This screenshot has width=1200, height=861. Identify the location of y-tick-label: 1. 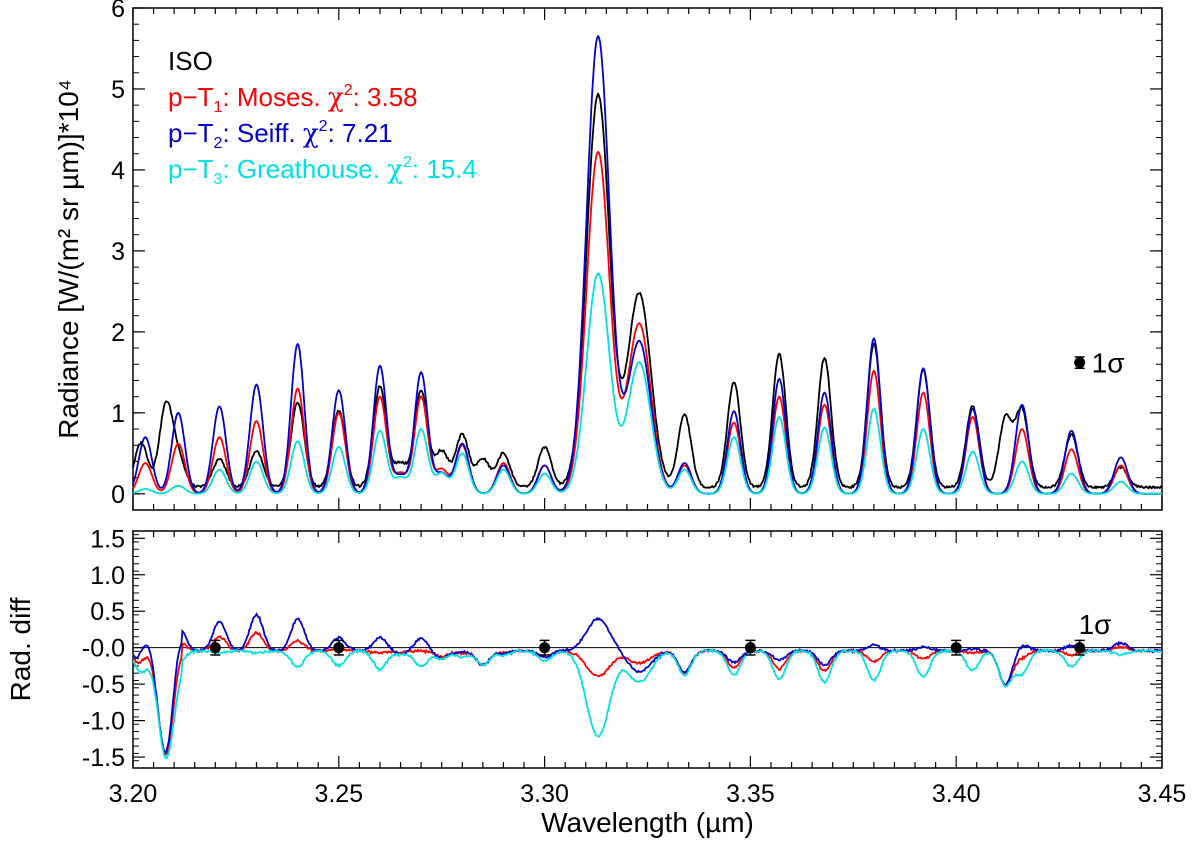
(118, 414).